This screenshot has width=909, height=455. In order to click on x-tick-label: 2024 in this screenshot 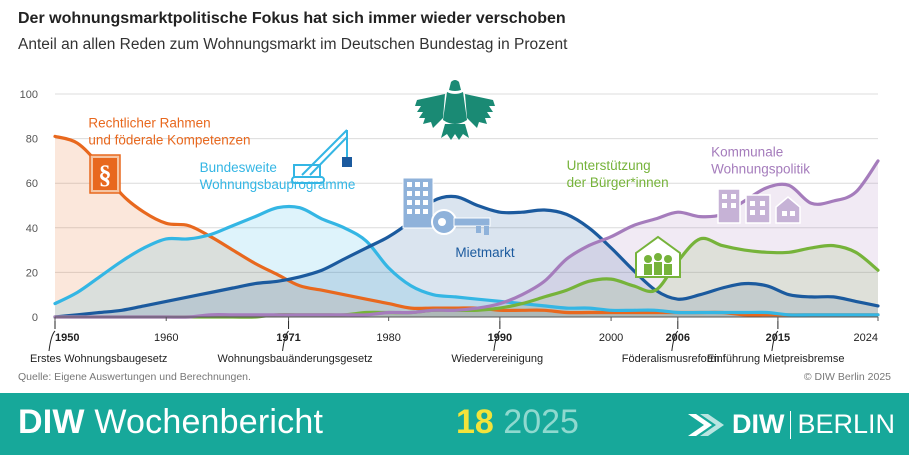, I will do `click(866, 338)`.